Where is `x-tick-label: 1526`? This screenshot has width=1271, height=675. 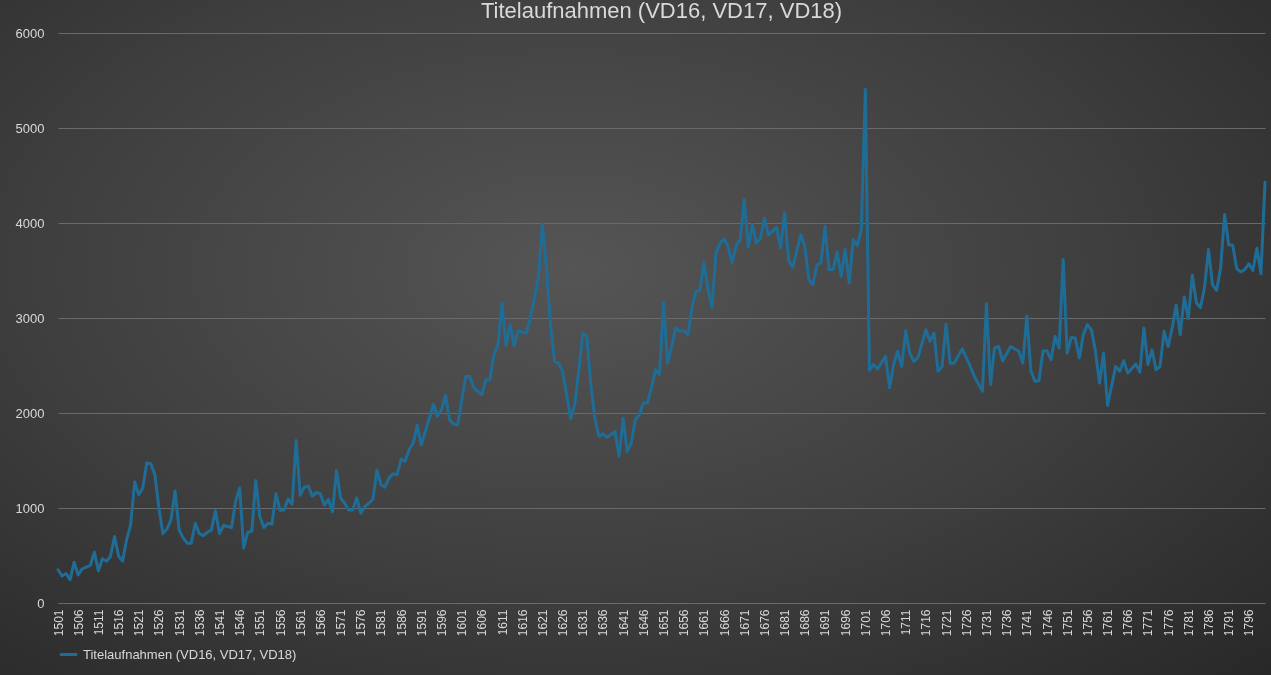 x-tick-label: 1526 is located at coordinates (159, 623).